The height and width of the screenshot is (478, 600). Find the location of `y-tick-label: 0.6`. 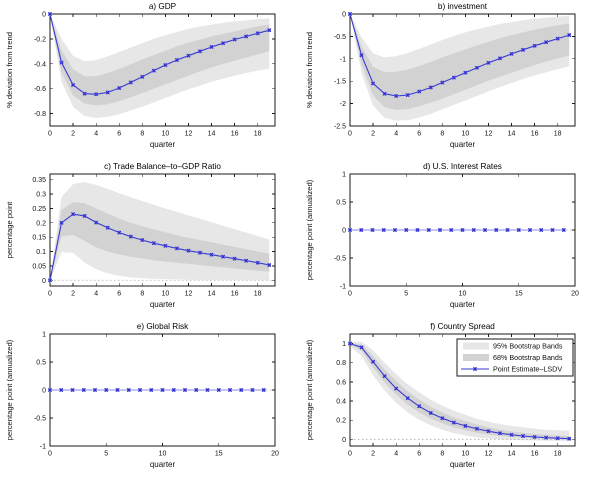

y-tick-label: 0.6 is located at coordinates (341, 382).